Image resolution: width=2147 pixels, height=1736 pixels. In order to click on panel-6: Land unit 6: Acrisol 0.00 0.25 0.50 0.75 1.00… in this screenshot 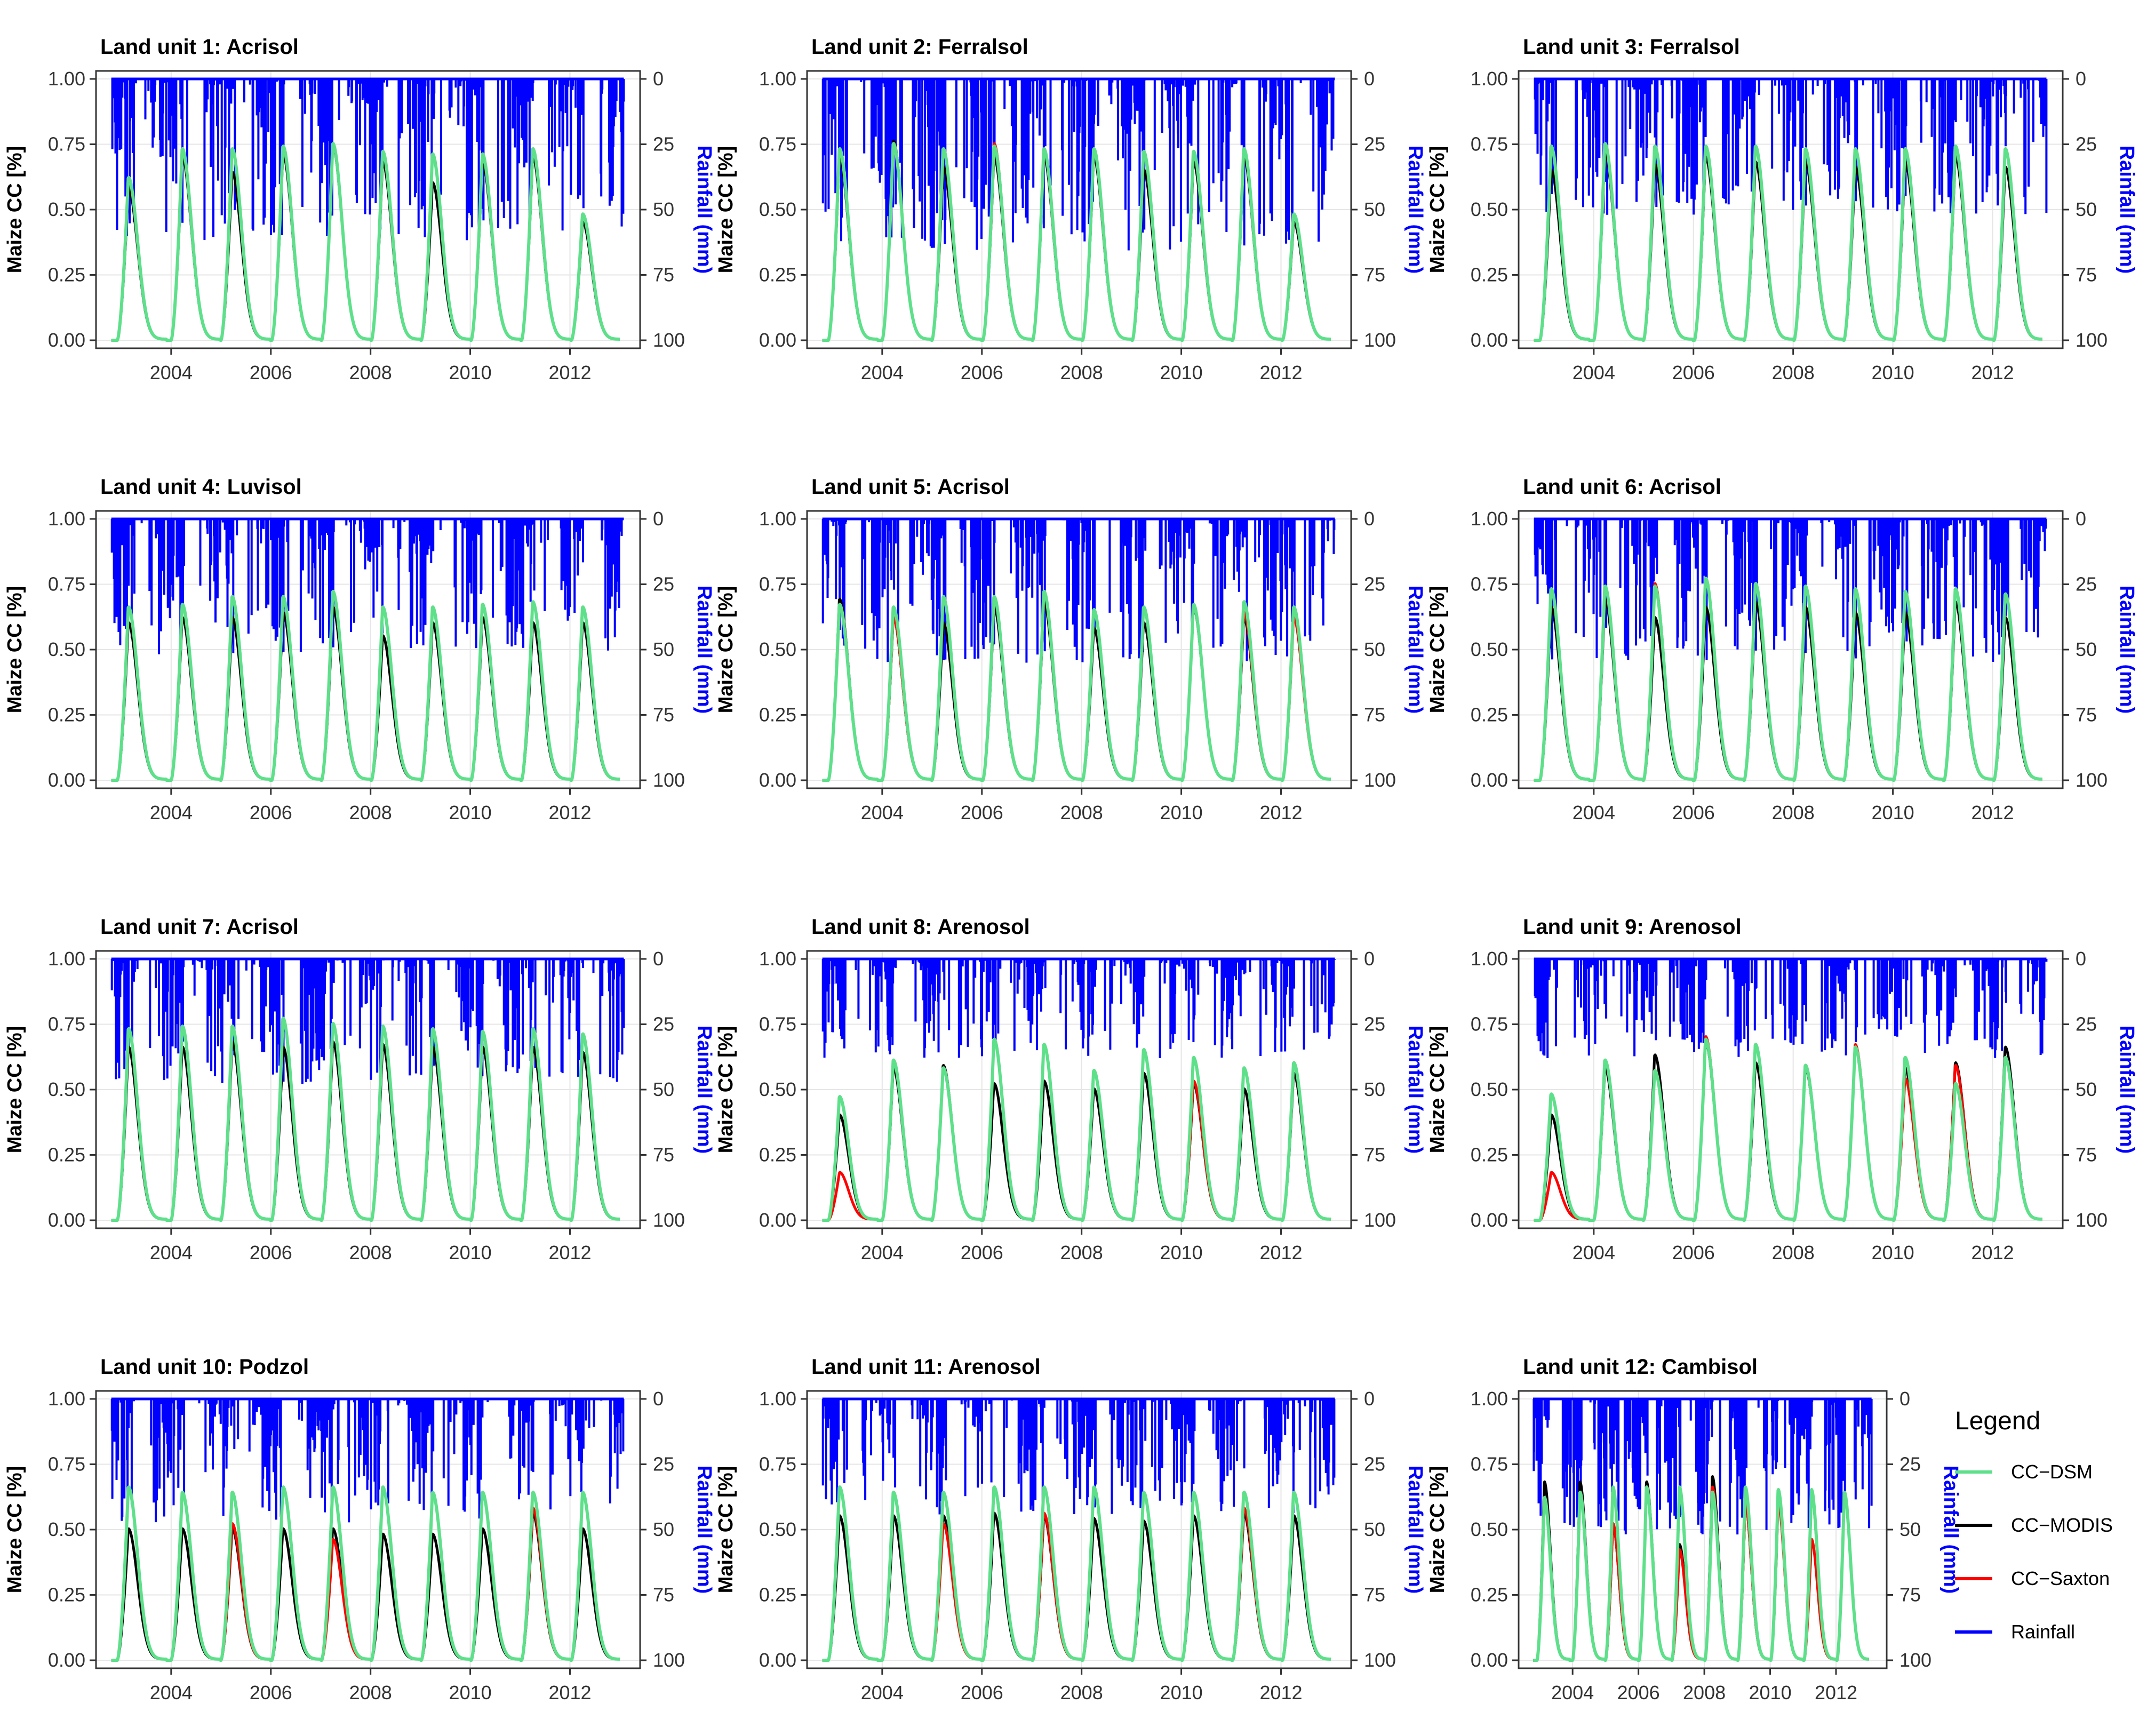, I will do `click(1782, 649)`.